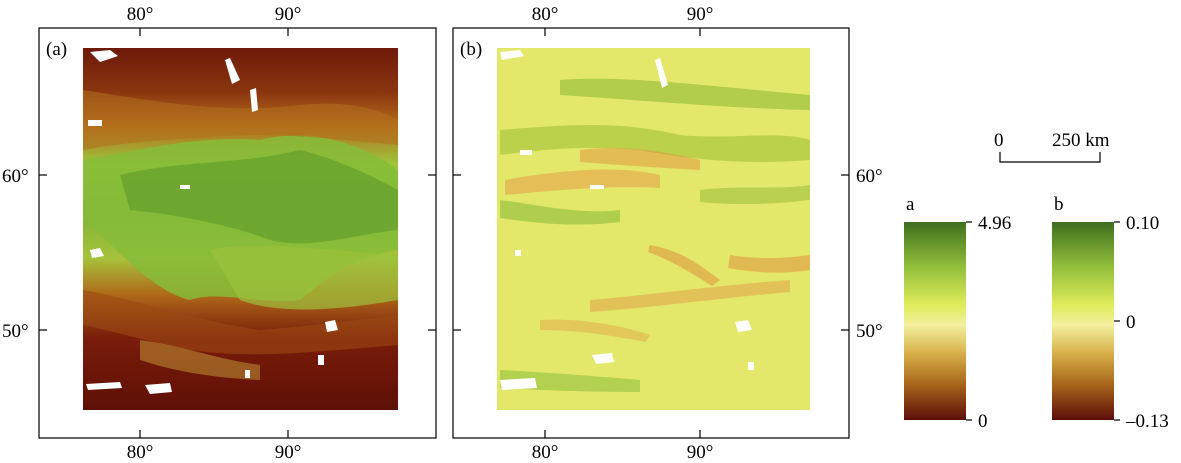 Image resolution: width=1181 pixels, height=463 pixels. Describe the element at coordinates (545, 14) in the screenshot. I see `panel-b-top-tick-80: 80°` at that location.